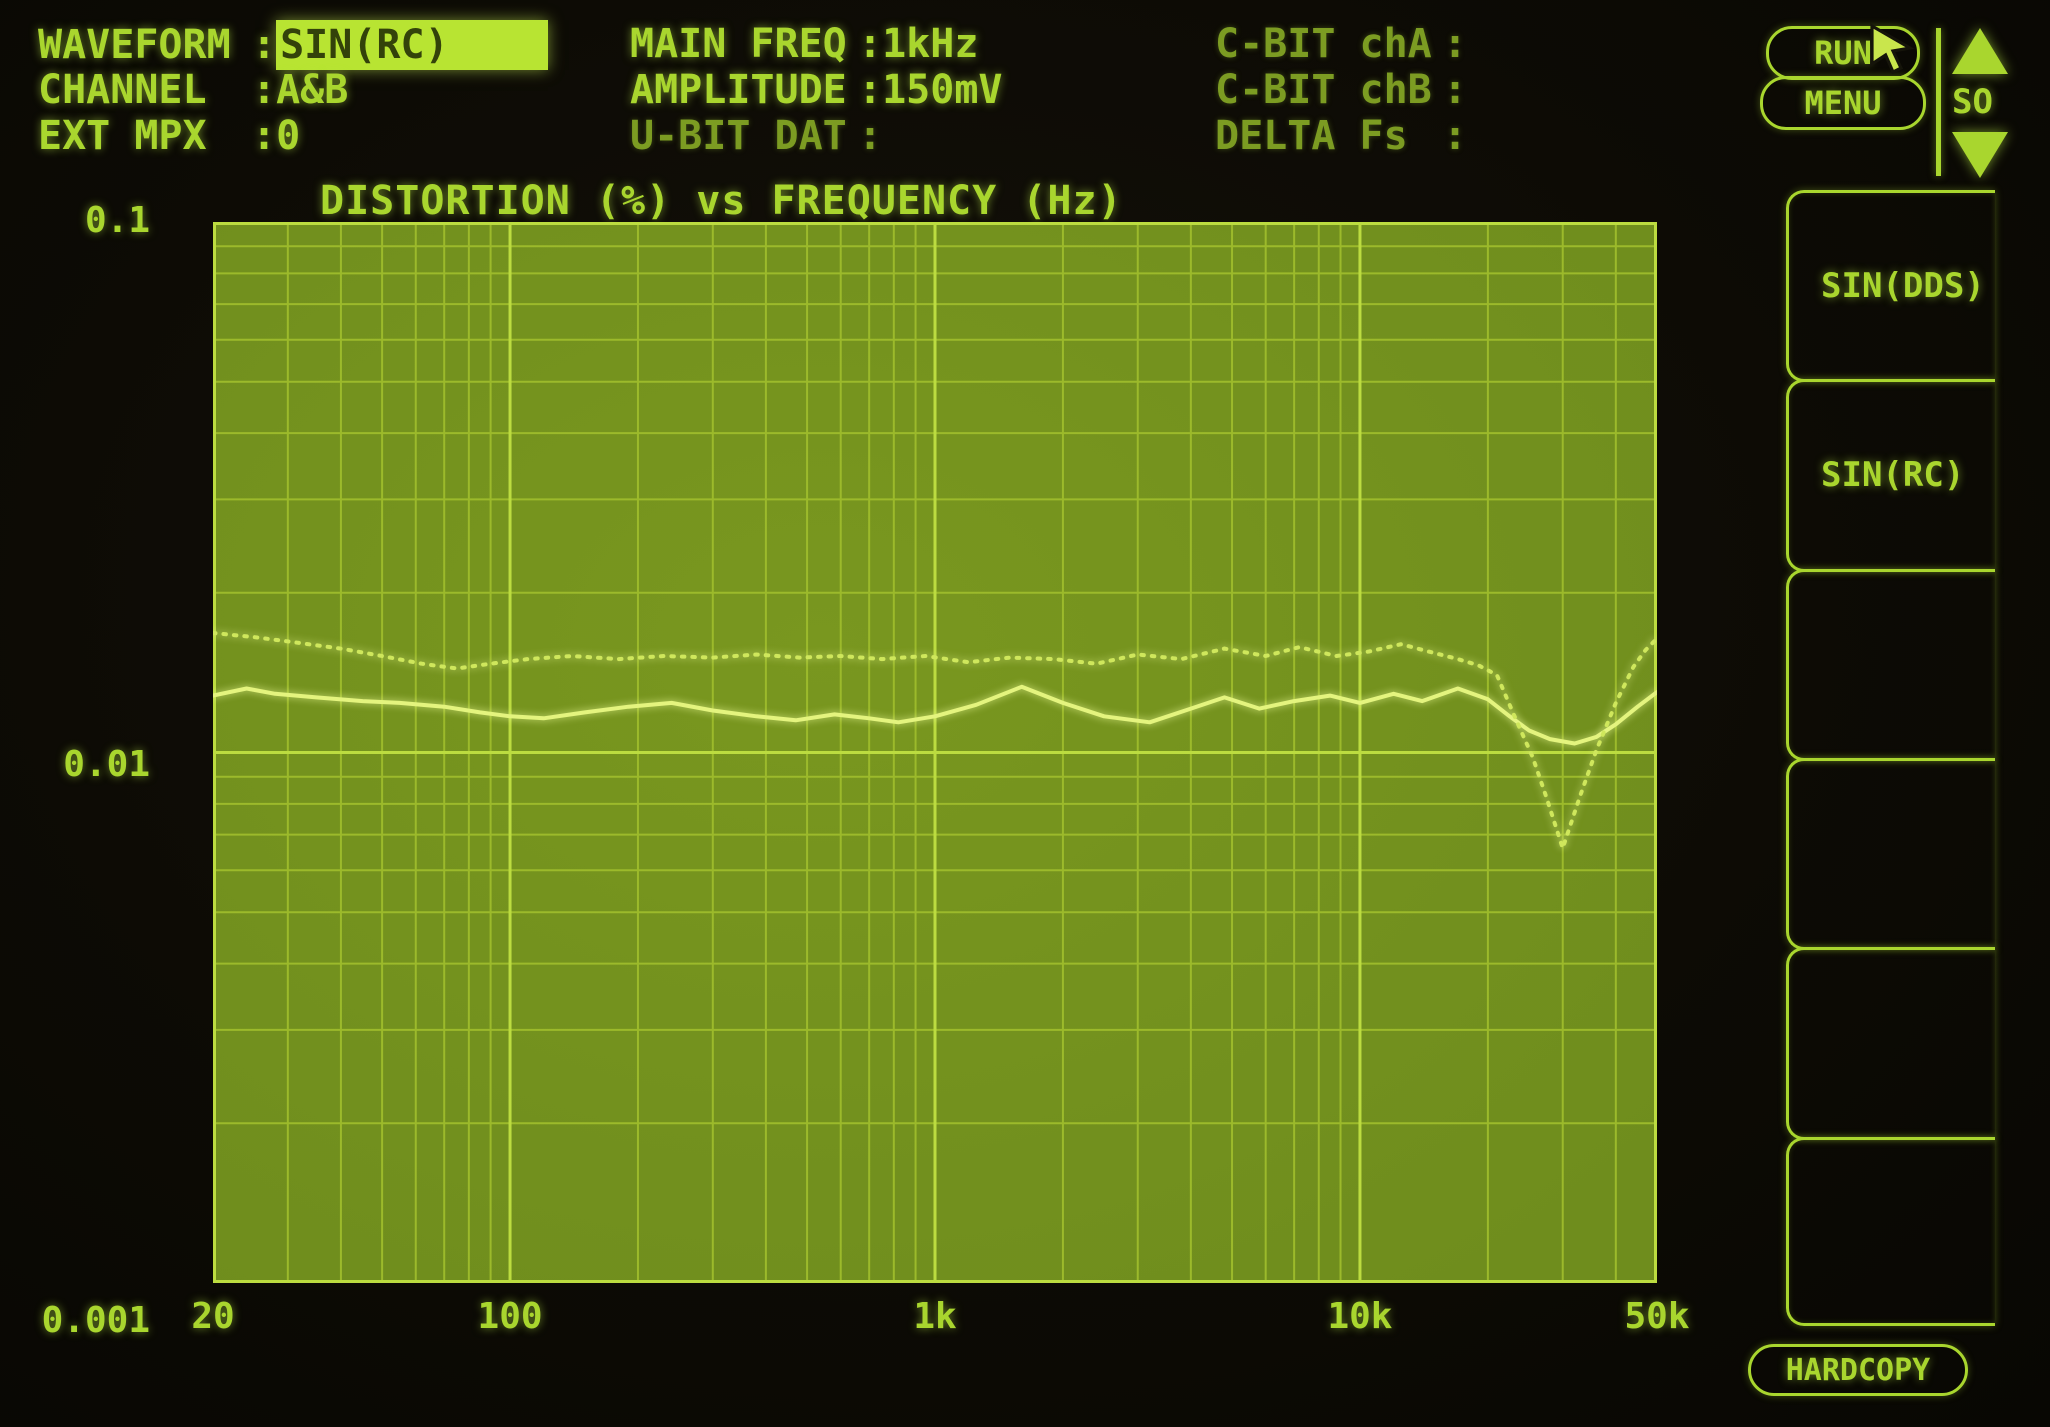 The width and height of the screenshot is (2050, 1427). I want to click on softkey-label: SIN(RC), so click(1893, 475).